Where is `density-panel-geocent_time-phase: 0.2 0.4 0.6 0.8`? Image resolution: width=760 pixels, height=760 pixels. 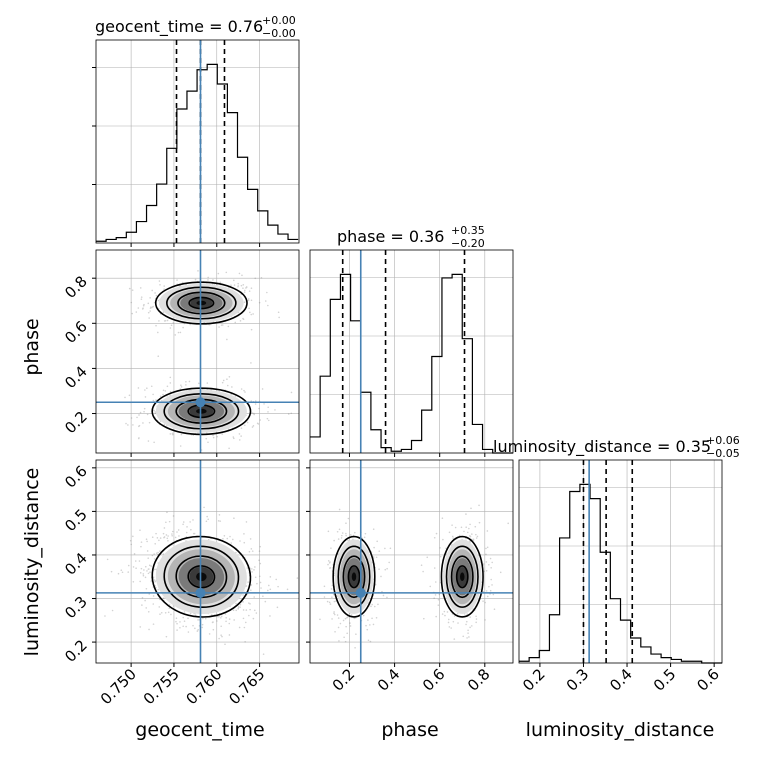
density-panel-geocent_time-phase: 0.2 0.4 0.6 0.8 is located at coordinates (180, 353).